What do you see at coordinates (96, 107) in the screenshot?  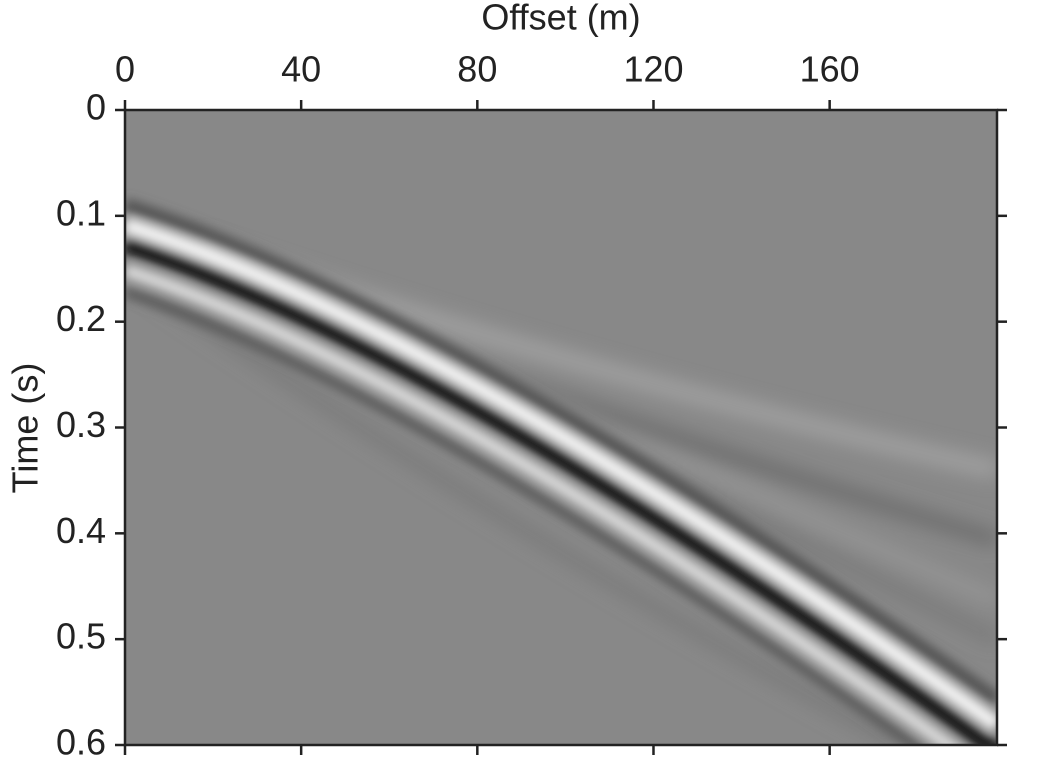 I see `y-tick-label: 0` at bounding box center [96, 107].